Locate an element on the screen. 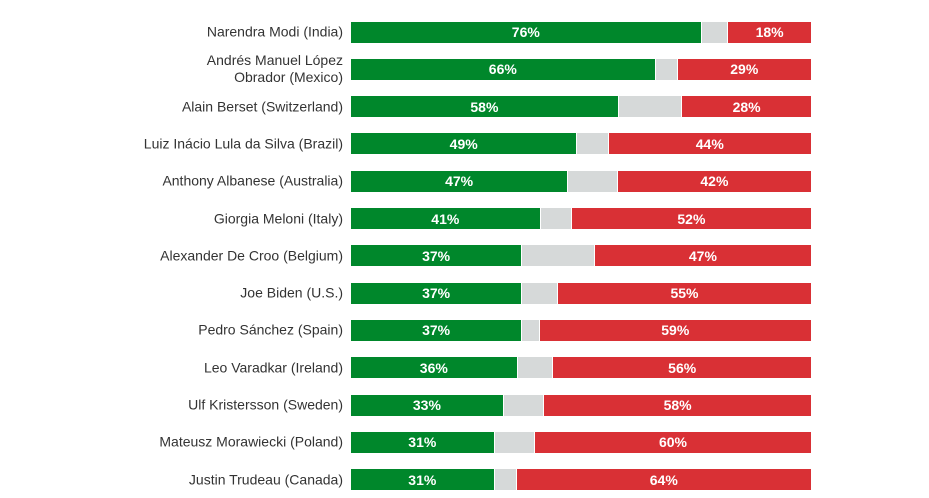 Image resolution: width=929 pixels, height=498 pixels. stacked-bar: 37% 59% is located at coordinates (581, 330).